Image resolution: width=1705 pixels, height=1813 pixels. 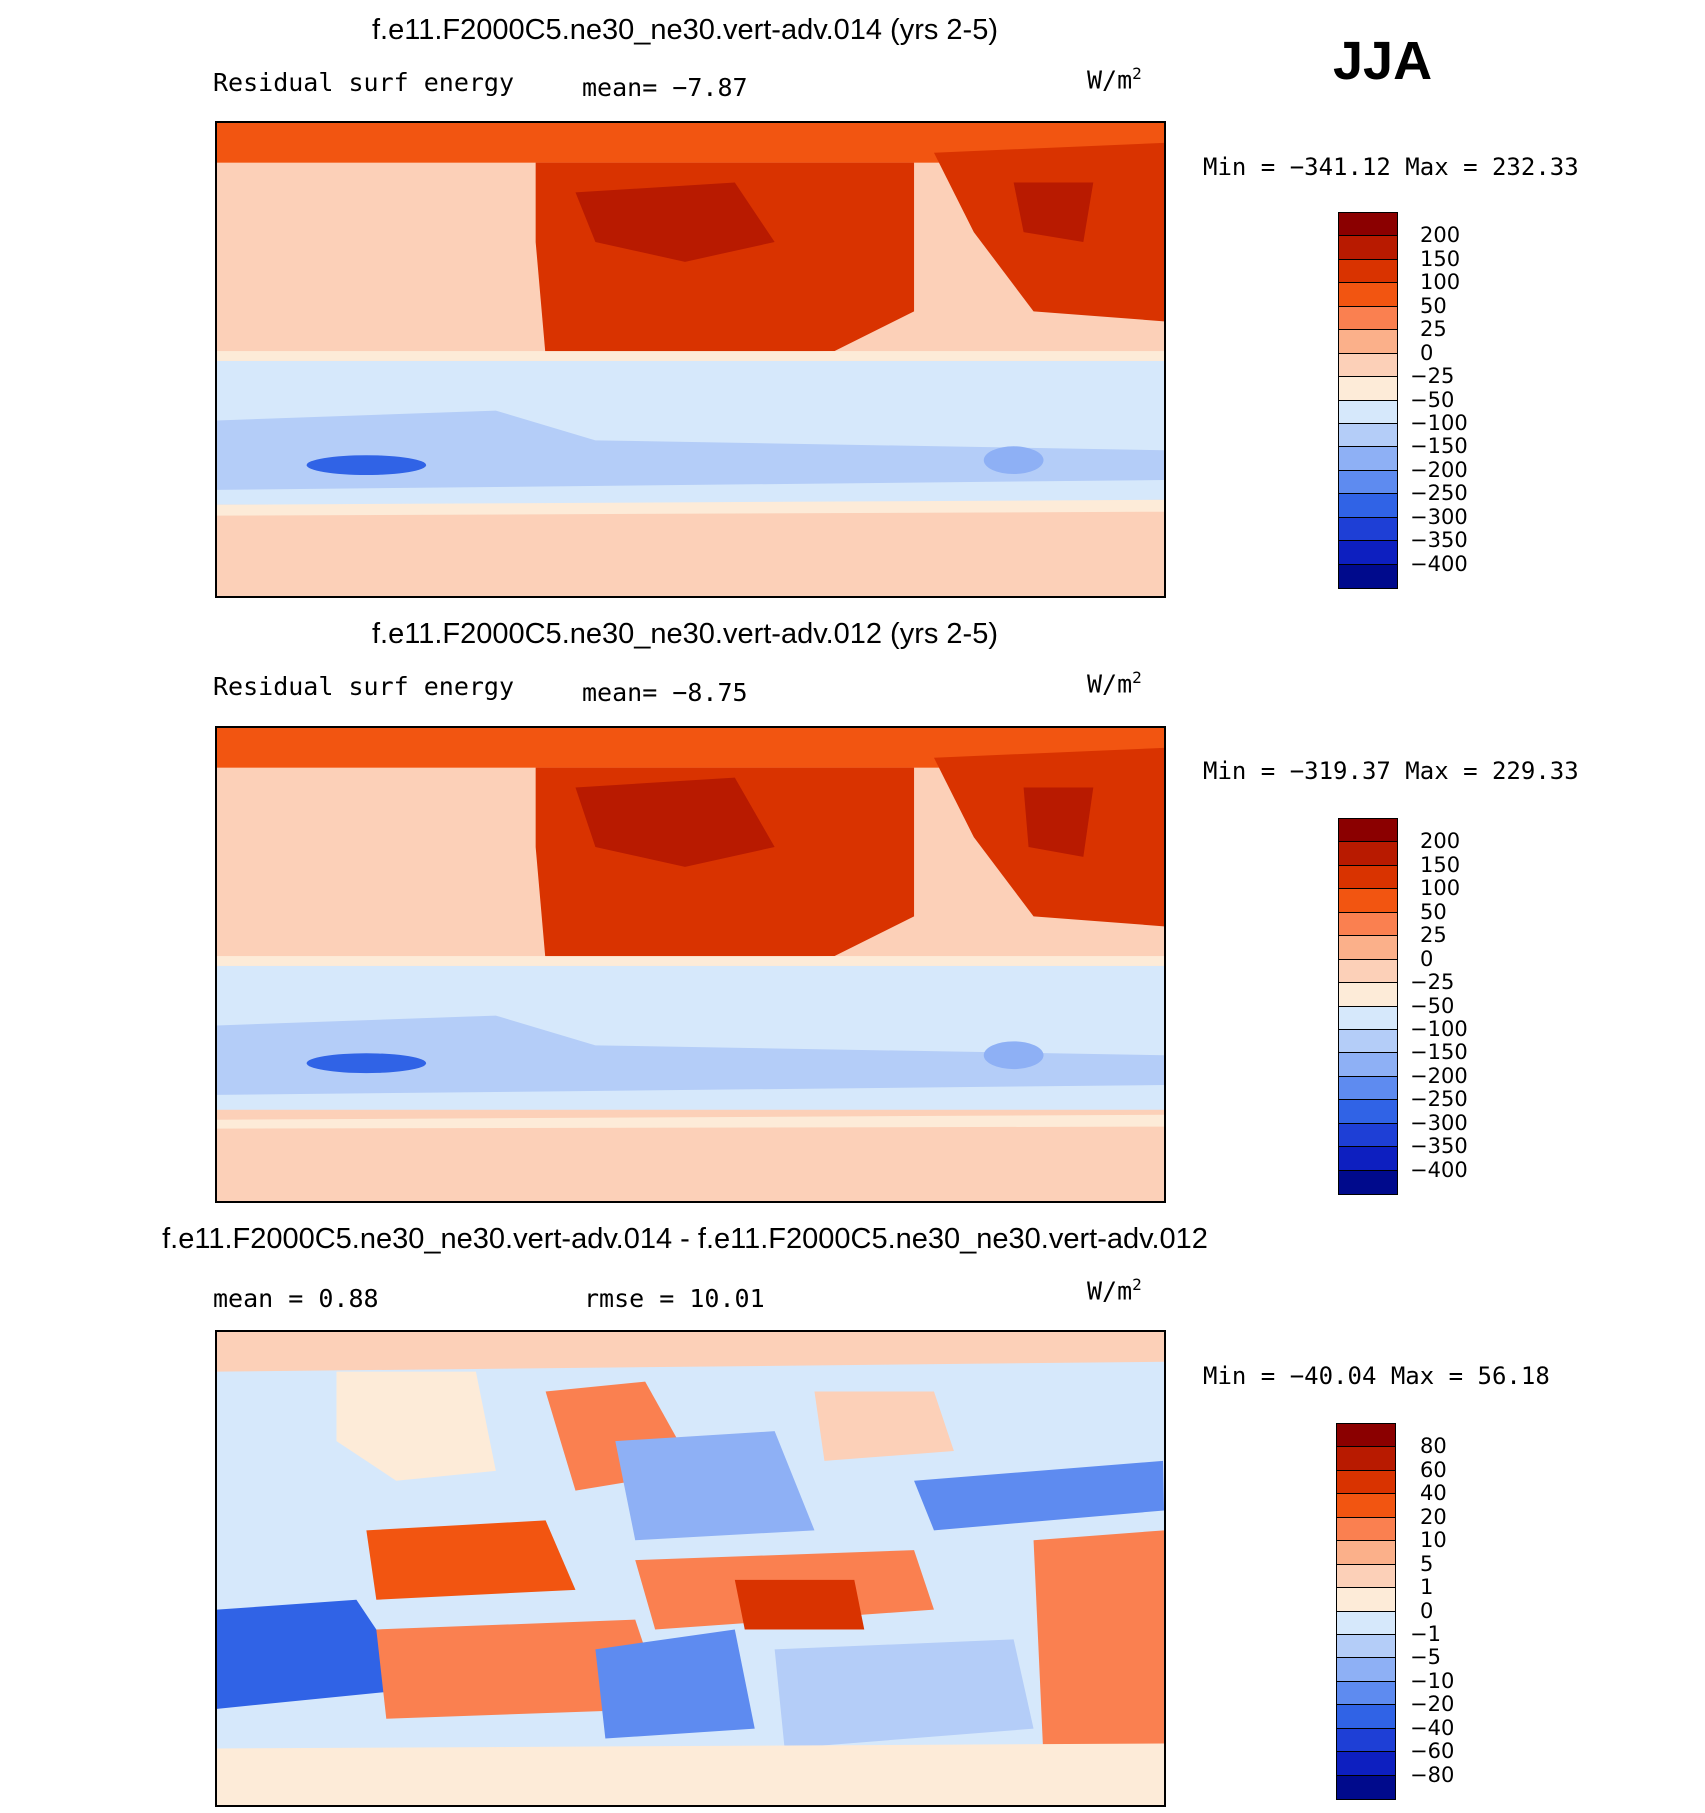 What do you see at coordinates (1439, 1028) in the screenshot?
I see `colorbar-tick-label: −100` at bounding box center [1439, 1028].